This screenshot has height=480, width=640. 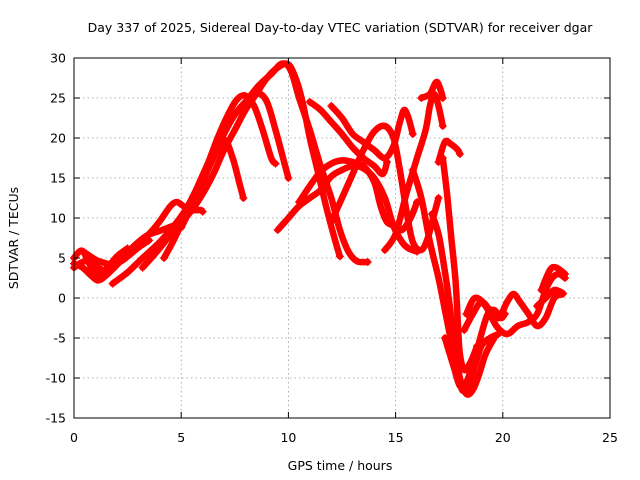 What do you see at coordinates (56, 418) in the screenshot?
I see `y-tick-label: -15` at bounding box center [56, 418].